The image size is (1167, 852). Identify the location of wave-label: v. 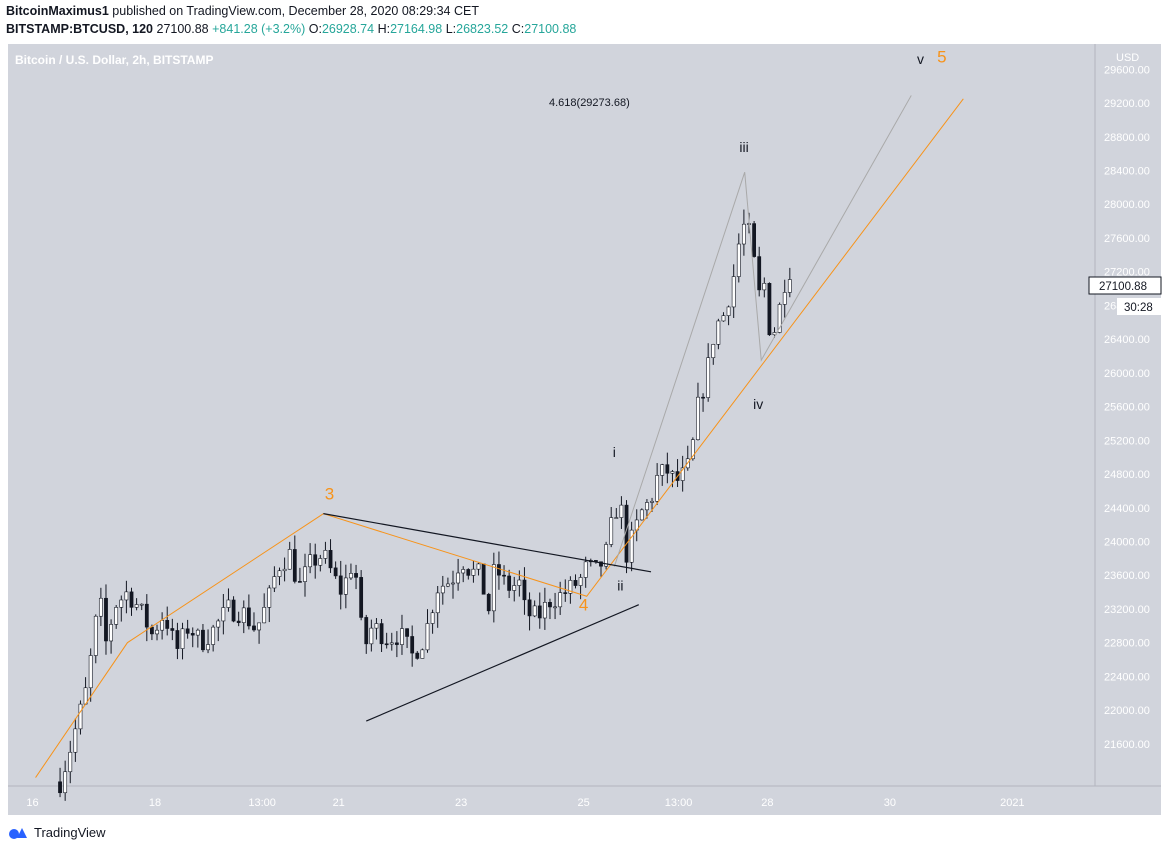
(920, 59).